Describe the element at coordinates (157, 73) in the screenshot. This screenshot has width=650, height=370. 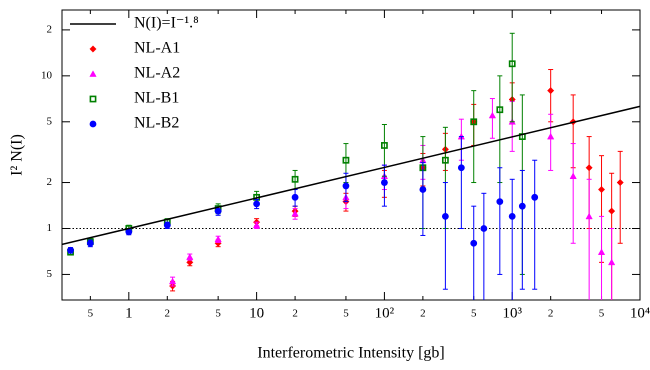
I see `legend-label: NL-A2` at that location.